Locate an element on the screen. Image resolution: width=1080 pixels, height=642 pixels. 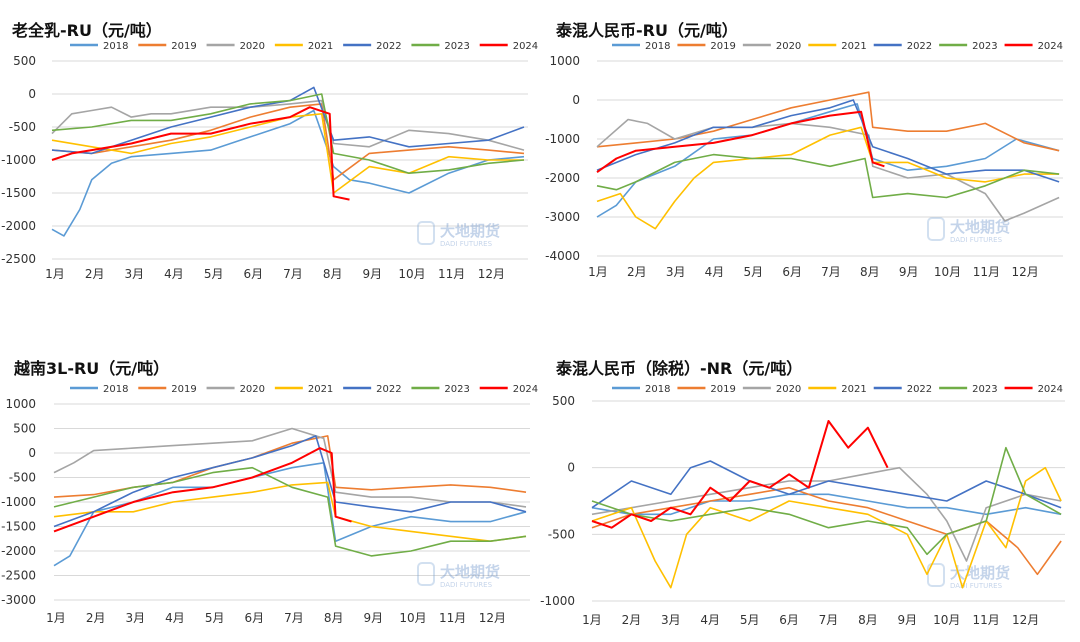
y-tick-label: -2500 is located at coordinates (18, 576).